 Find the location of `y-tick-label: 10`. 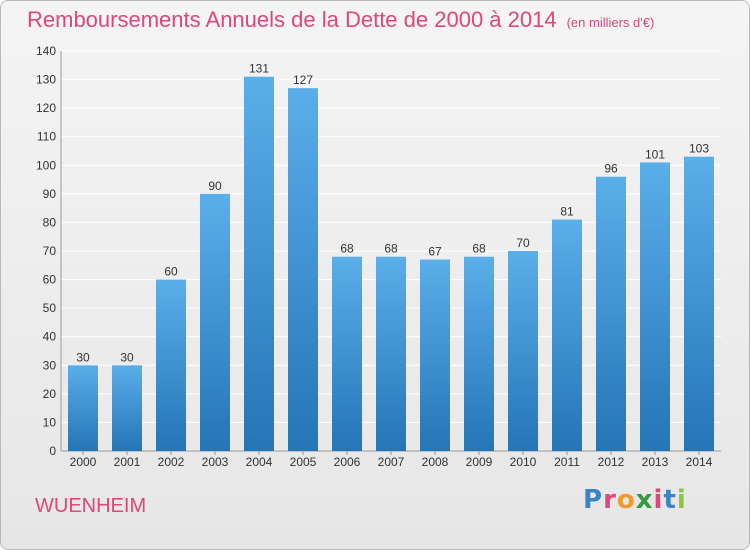

y-tick-label: 10 is located at coordinates (50, 422).